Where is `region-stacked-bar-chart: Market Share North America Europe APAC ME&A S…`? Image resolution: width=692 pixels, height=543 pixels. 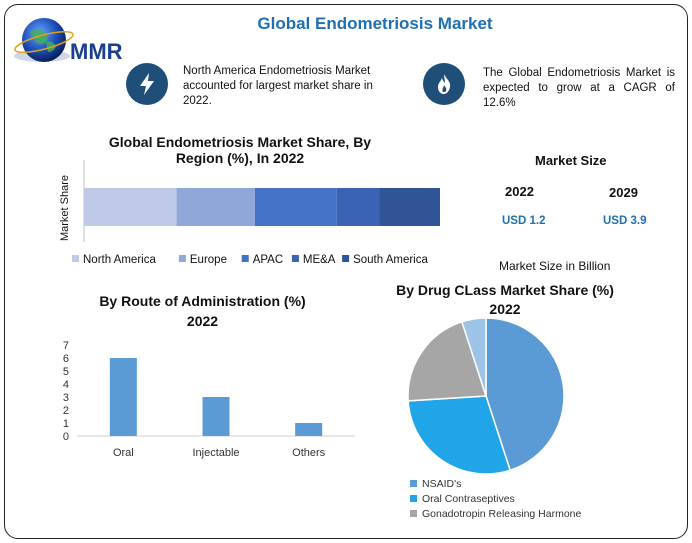 region-stacked-bar-chart: Market Share North America Europe APAC ME&A S… is located at coordinates (249, 213).